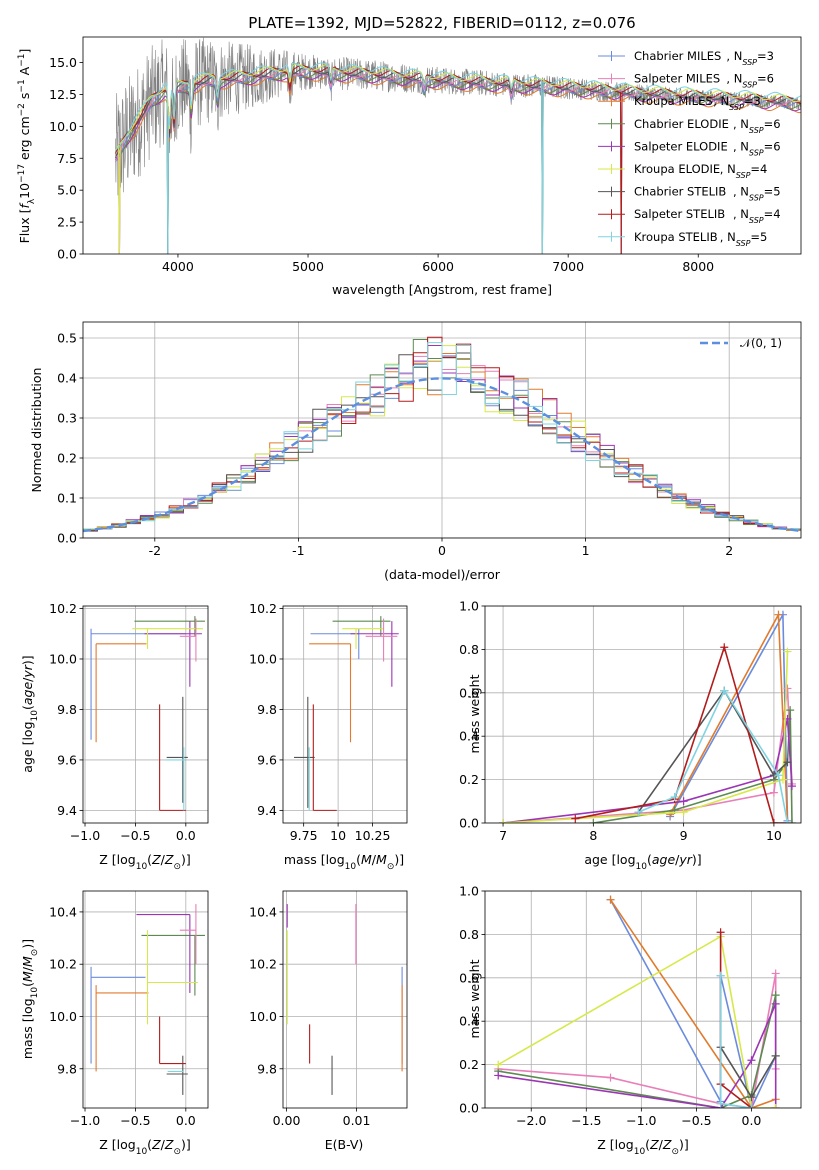 Image resolution: width=819 pixels, height=1170 pixels. Describe the element at coordinates (676, 237) in the screenshot. I see `legend-entry: Kroupa STELIB` at that location.